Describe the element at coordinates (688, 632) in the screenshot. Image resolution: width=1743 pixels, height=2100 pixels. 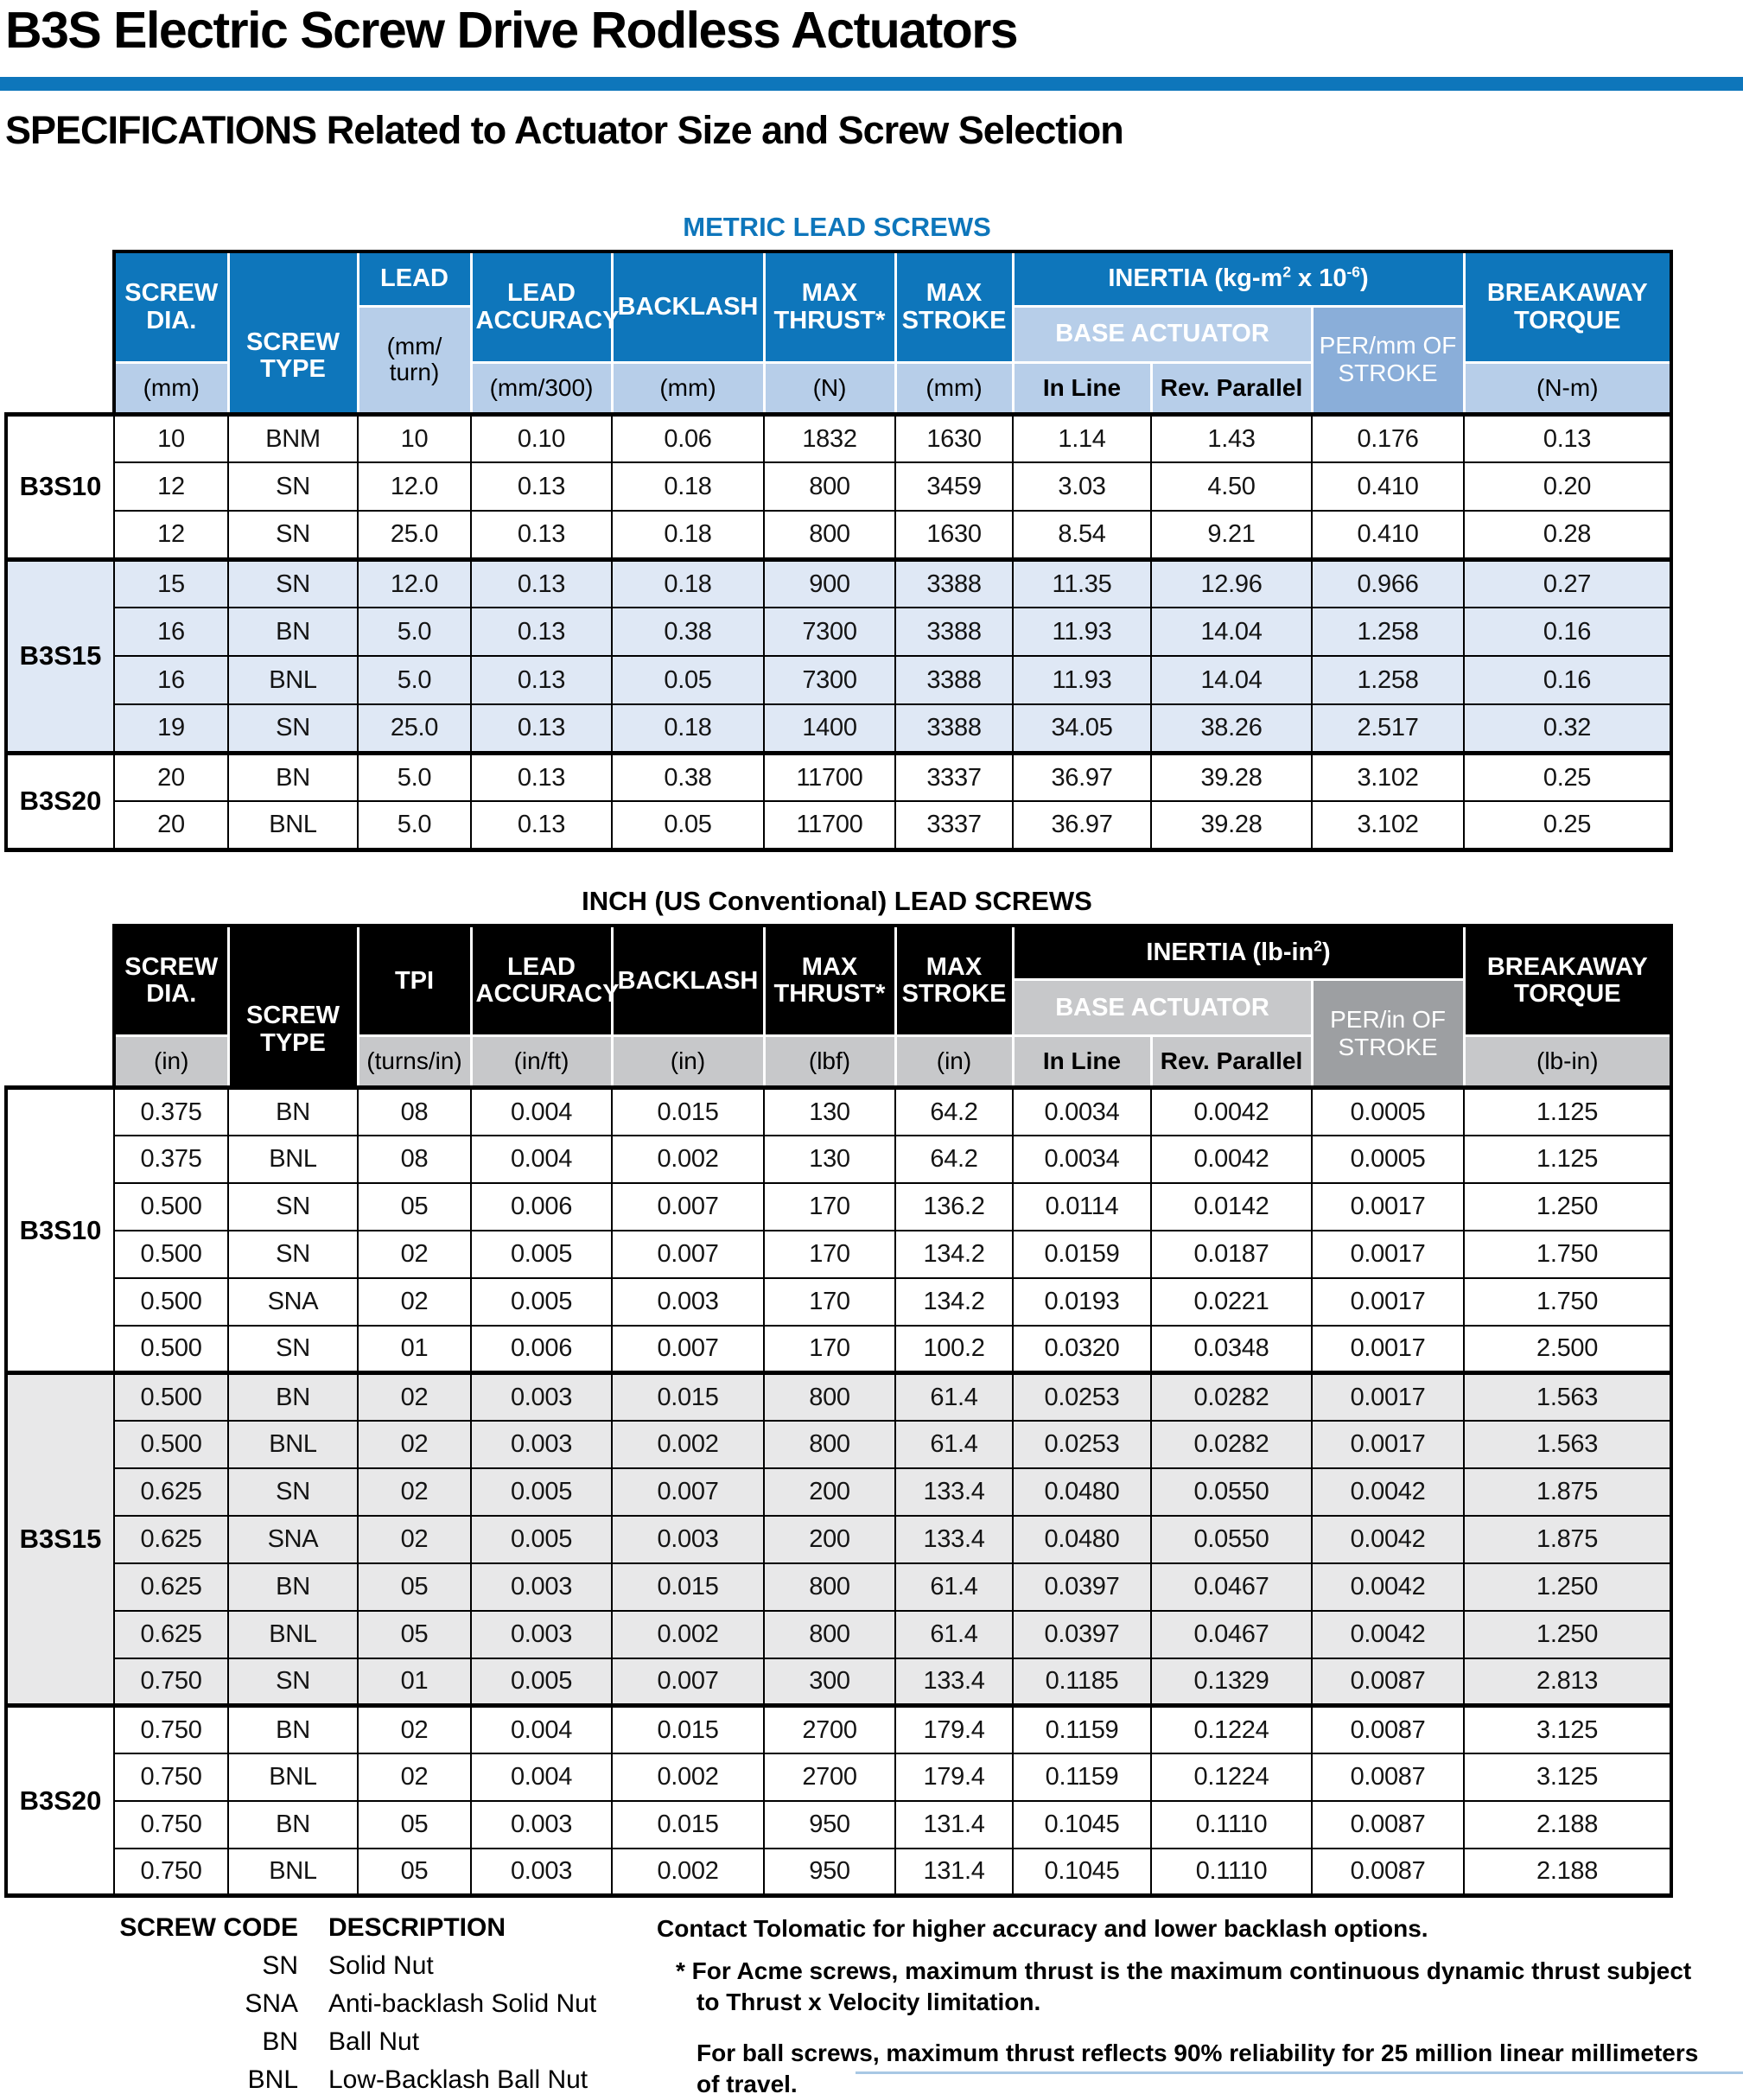
I see `cell: 0.38` at that location.